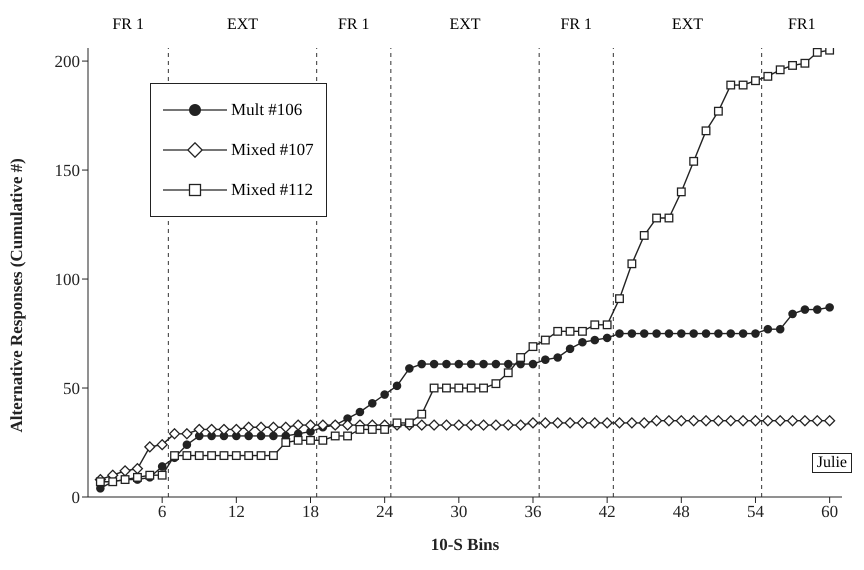 Image resolution: width=864 pixels, height=570 pixels. Describe the element at coordinates (459, 512) in the screenshot. I see `x-tick-label: 30` at that location.